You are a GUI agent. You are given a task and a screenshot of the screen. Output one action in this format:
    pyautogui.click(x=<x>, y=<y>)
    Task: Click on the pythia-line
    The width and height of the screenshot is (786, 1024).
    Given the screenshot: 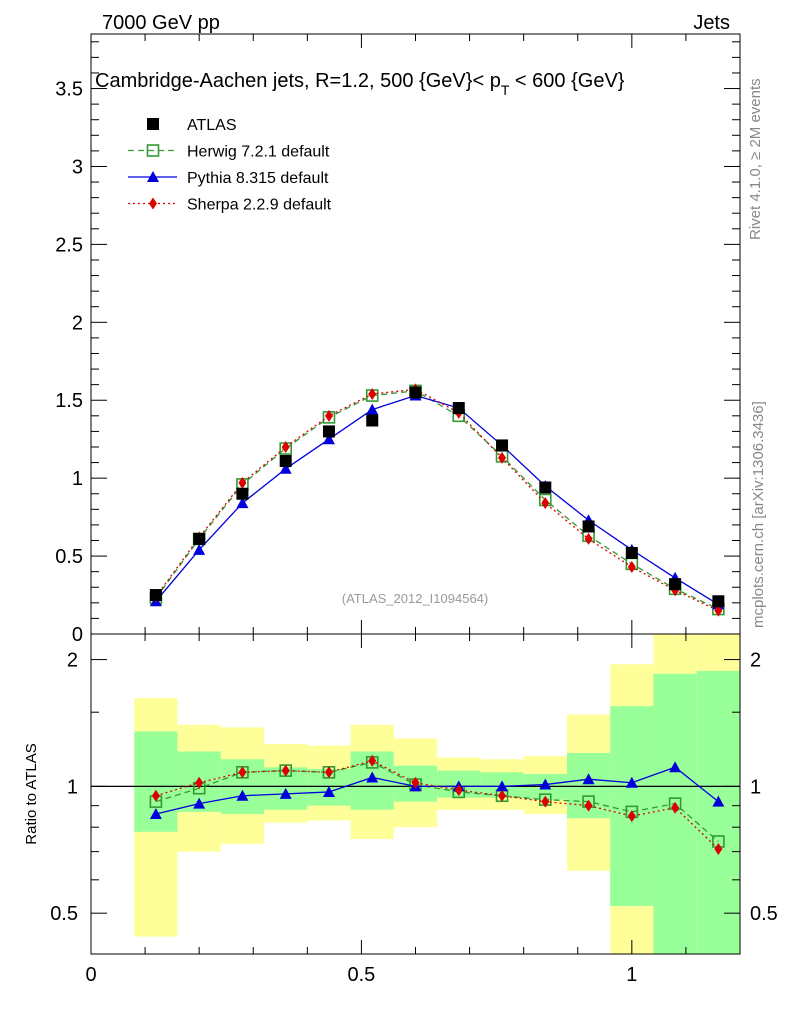 What is the action you would take?
    pyautogui.click(x=437, y=499)
    